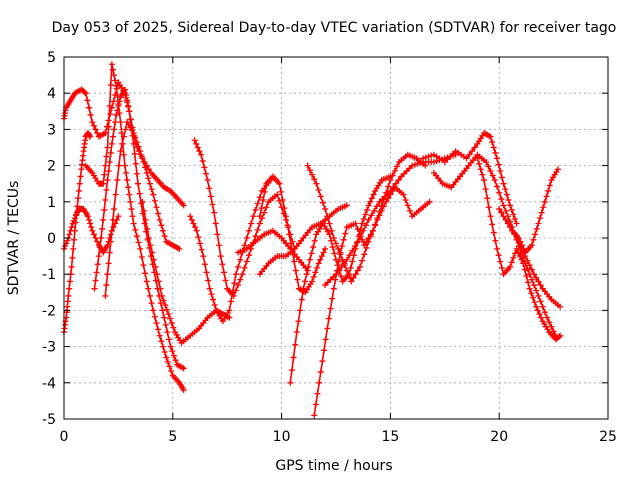 The height and width of the screenshot is (480, 640). What do you see at coordinates (273, 250) in the screenshot?
I see `series-arc-j` at bounding box center [273, 250].